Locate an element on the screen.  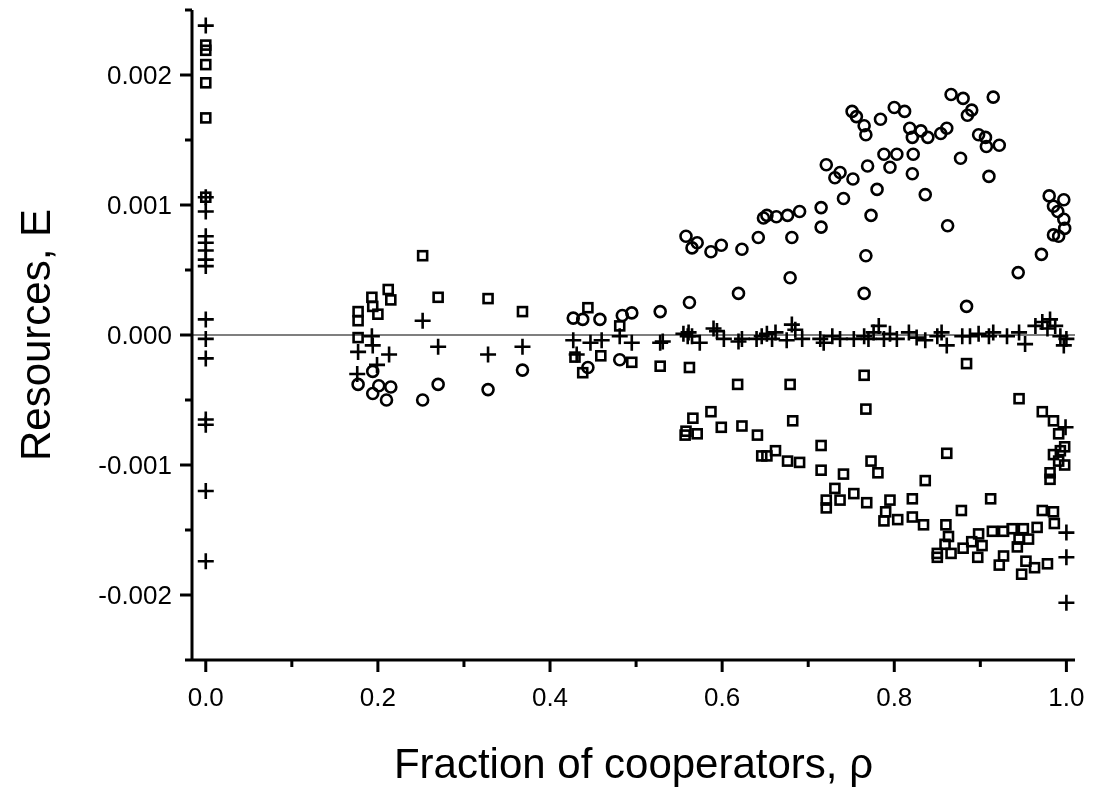
y-tick-label: -0.002 is located at coordinates (135, 595).